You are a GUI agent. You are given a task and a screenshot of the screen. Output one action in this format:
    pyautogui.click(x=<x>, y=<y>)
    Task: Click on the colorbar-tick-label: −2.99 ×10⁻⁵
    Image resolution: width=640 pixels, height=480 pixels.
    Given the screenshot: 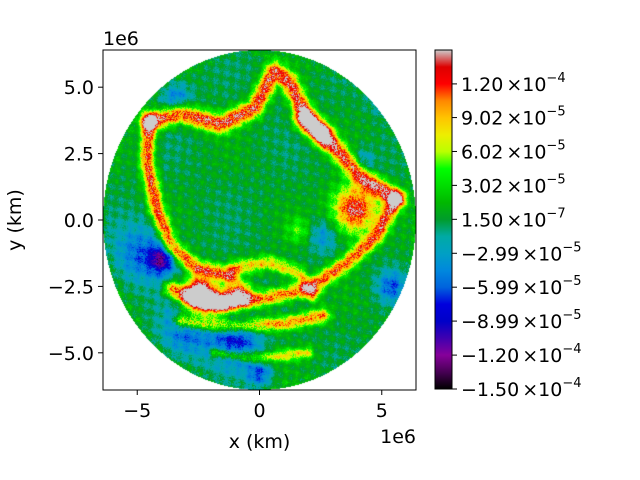 What is the action you would take?
    pyautogui.click(x=521, y=252)
    